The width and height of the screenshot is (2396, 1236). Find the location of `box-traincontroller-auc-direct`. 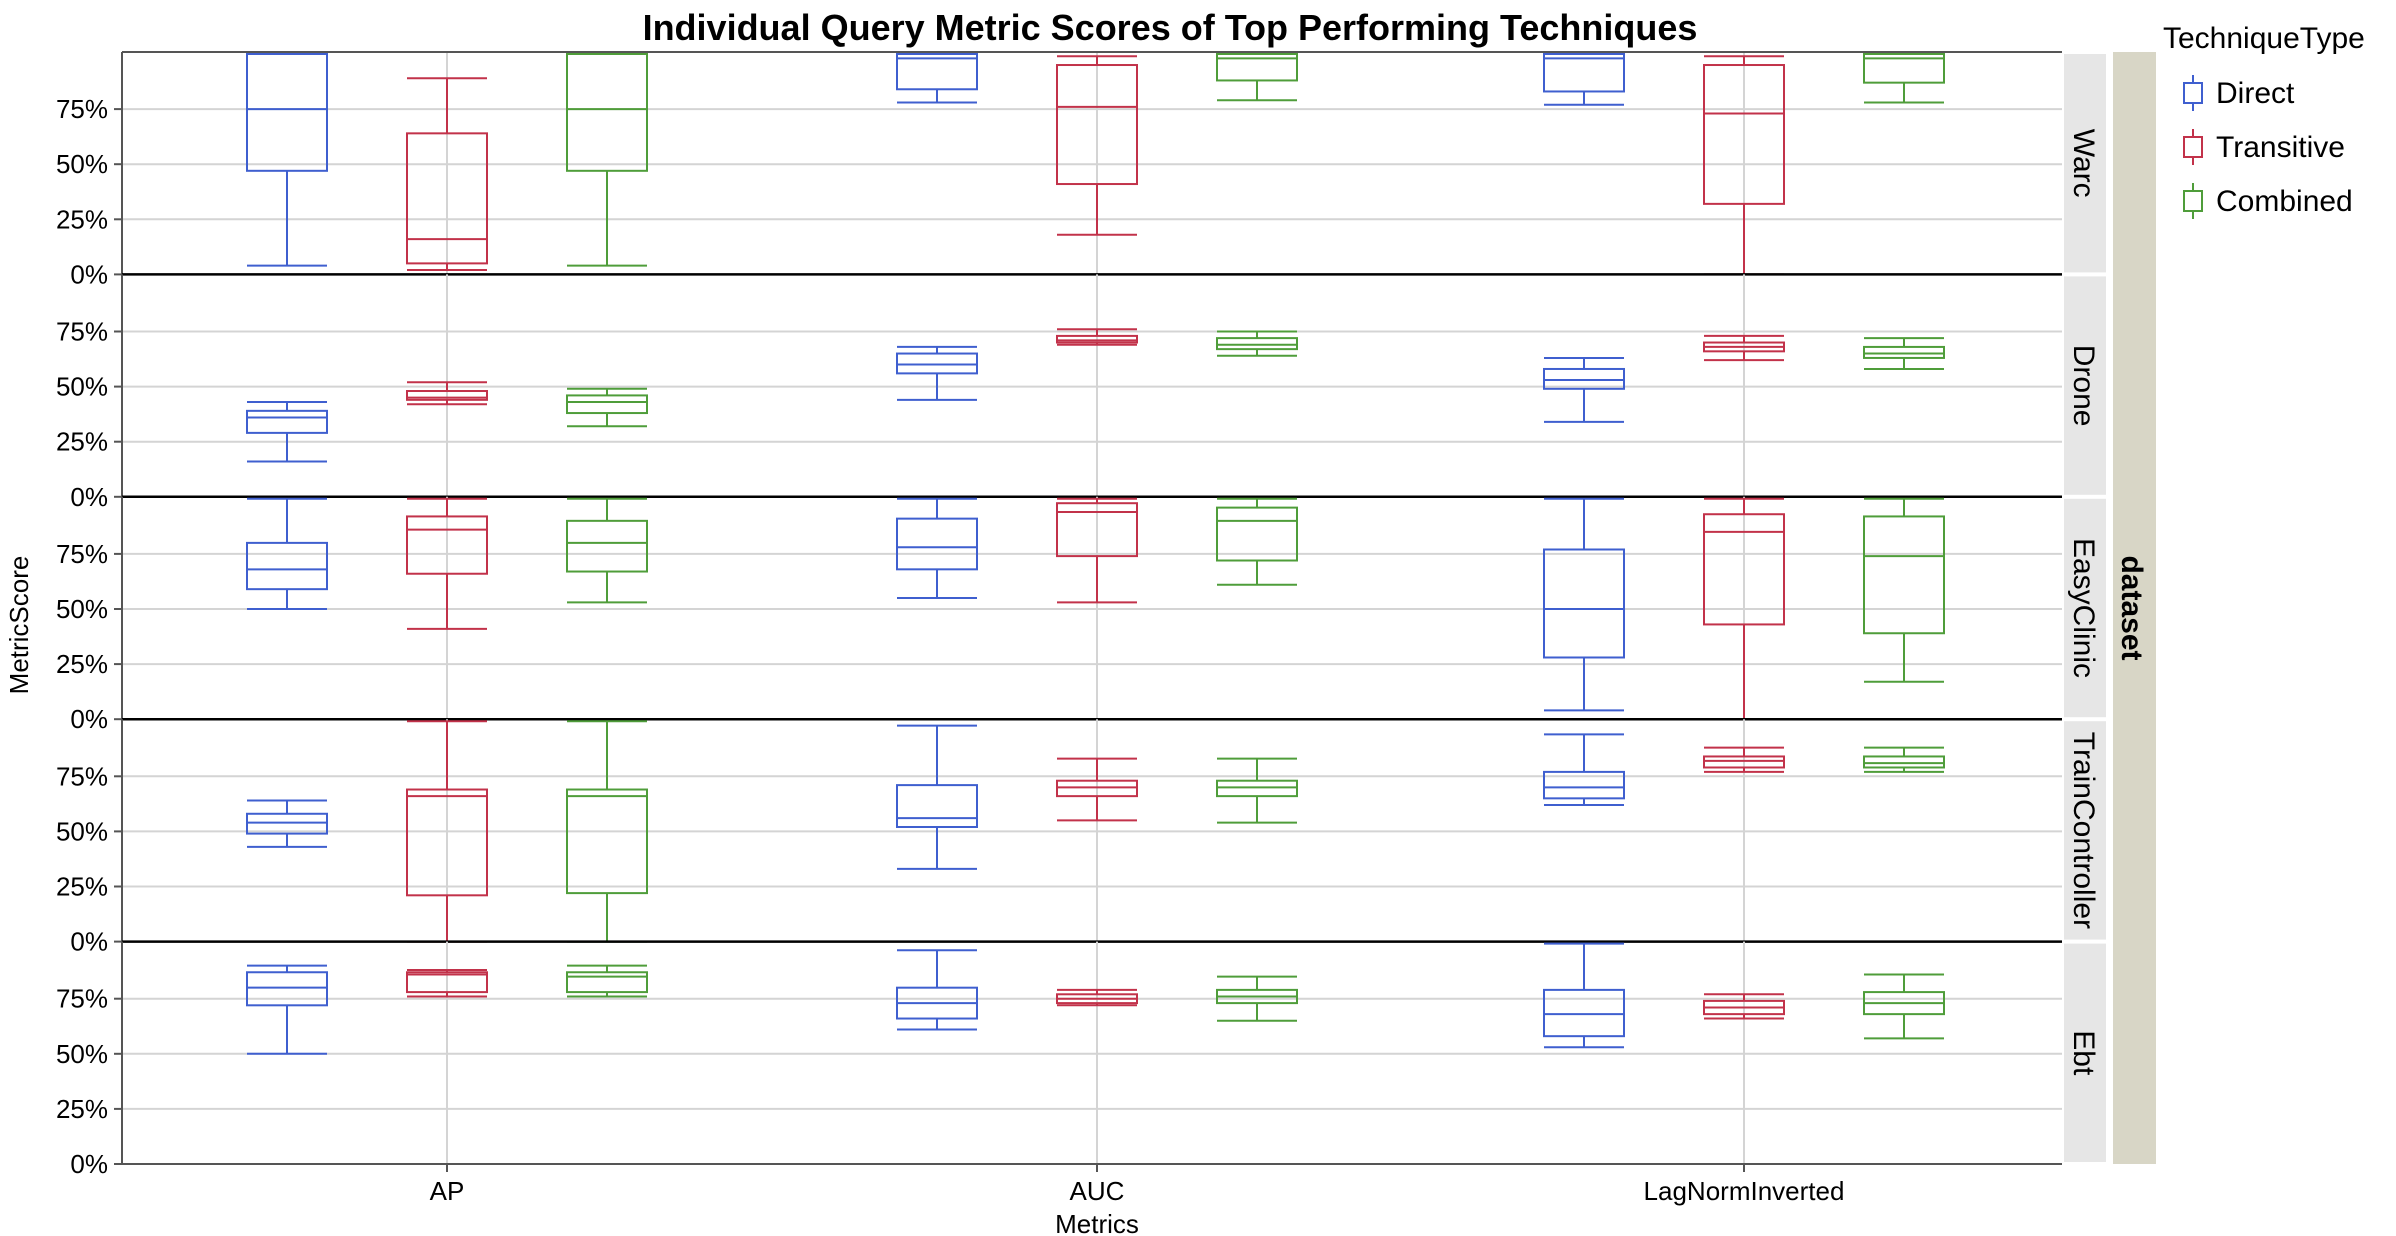

box-traincontroller-auc-direct is located at coordinates (937, 797).